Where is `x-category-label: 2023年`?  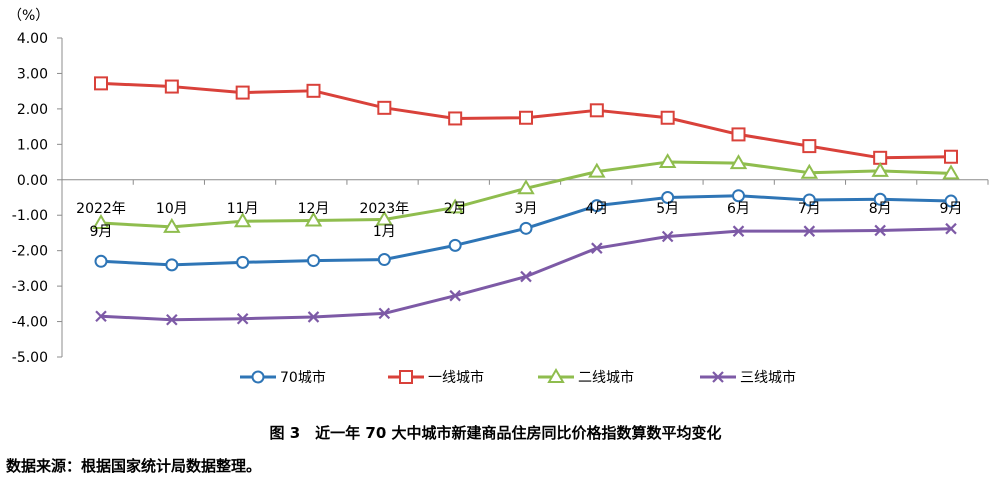
x-category-label: 2023年 is located at coordinates (385, 209).